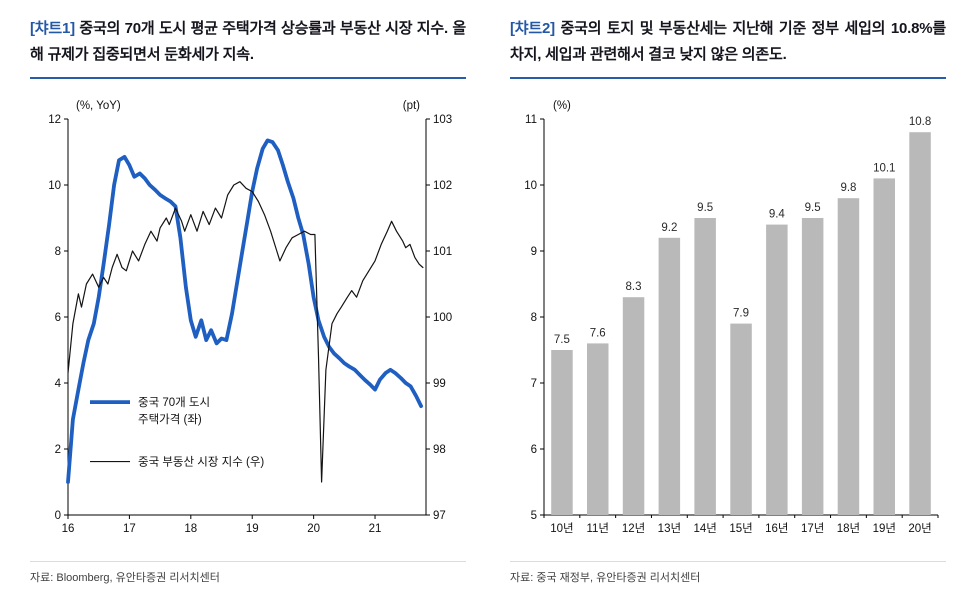 The height and width of the screenshot is (606, 971). I want to click on chart1-source: 자료: Bloomberg, 유안타증권 리서치센터, so click(248, 572).